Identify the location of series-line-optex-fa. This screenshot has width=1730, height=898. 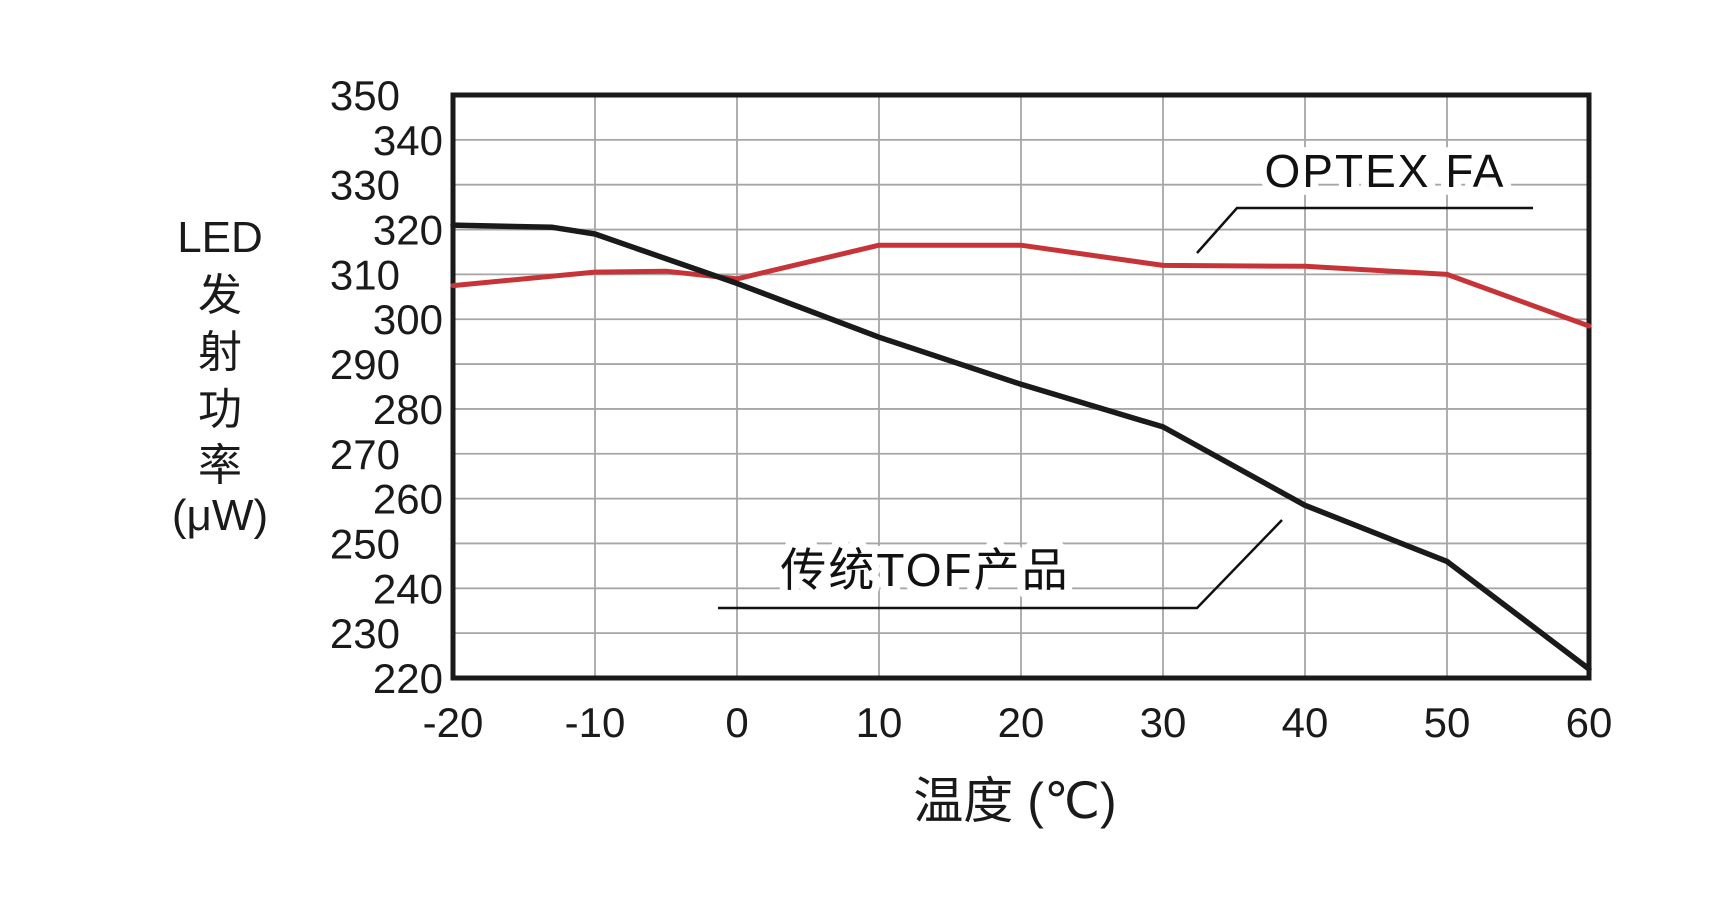
(1021, 285).